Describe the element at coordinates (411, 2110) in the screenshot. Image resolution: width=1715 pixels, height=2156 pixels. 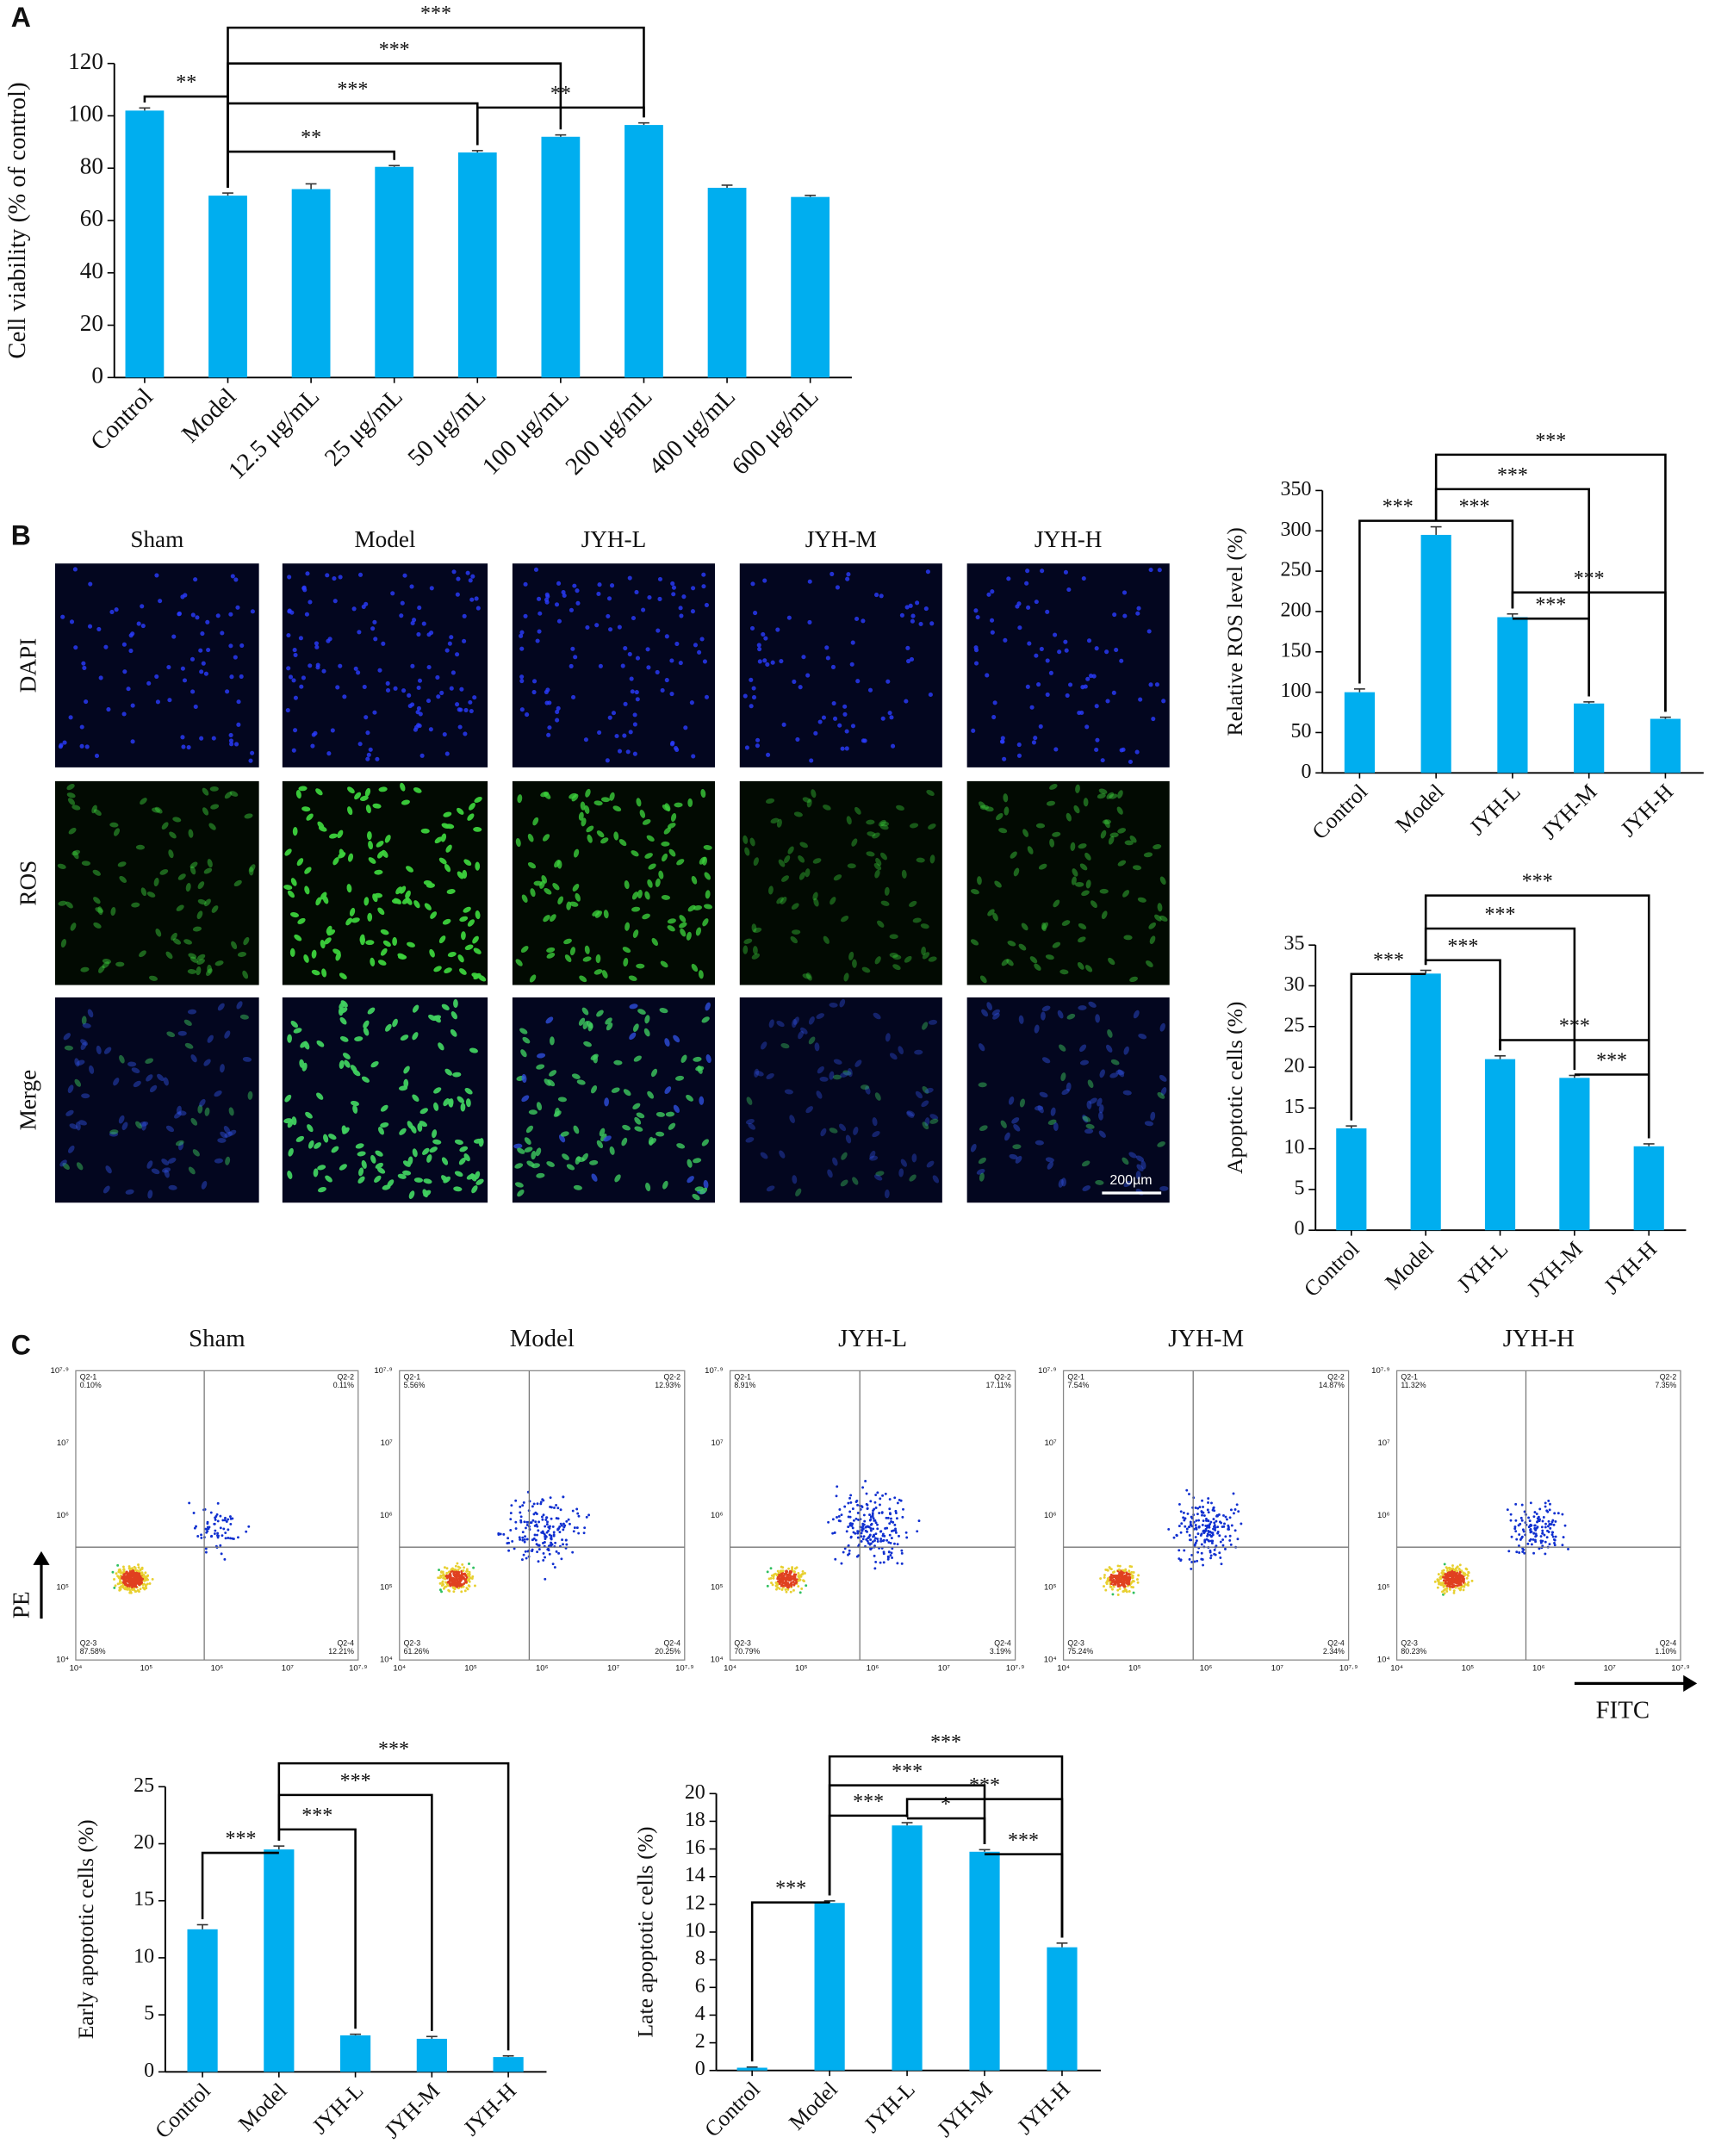
I see `x-tick-label: JYH-M` at that location.